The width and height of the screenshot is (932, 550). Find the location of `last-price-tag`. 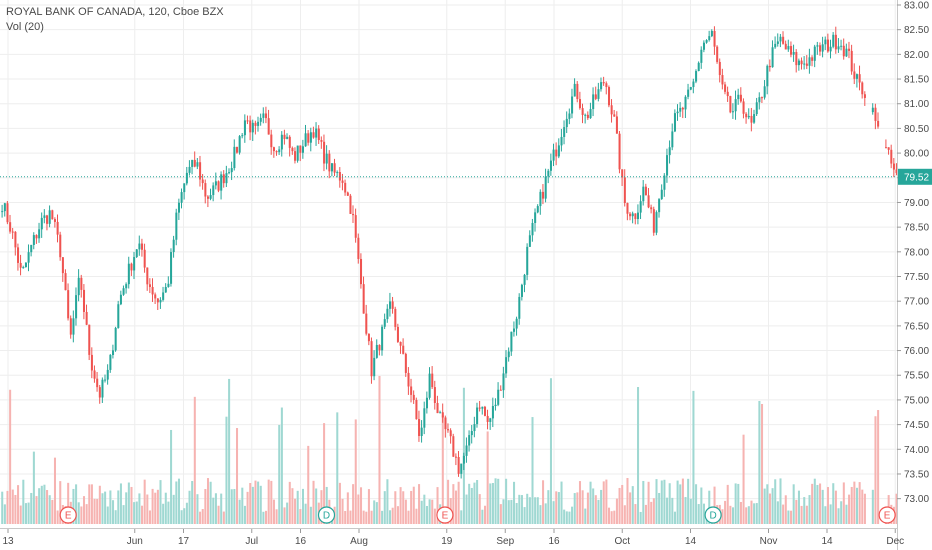

last-price-tag is located at coordinates (915, 176).